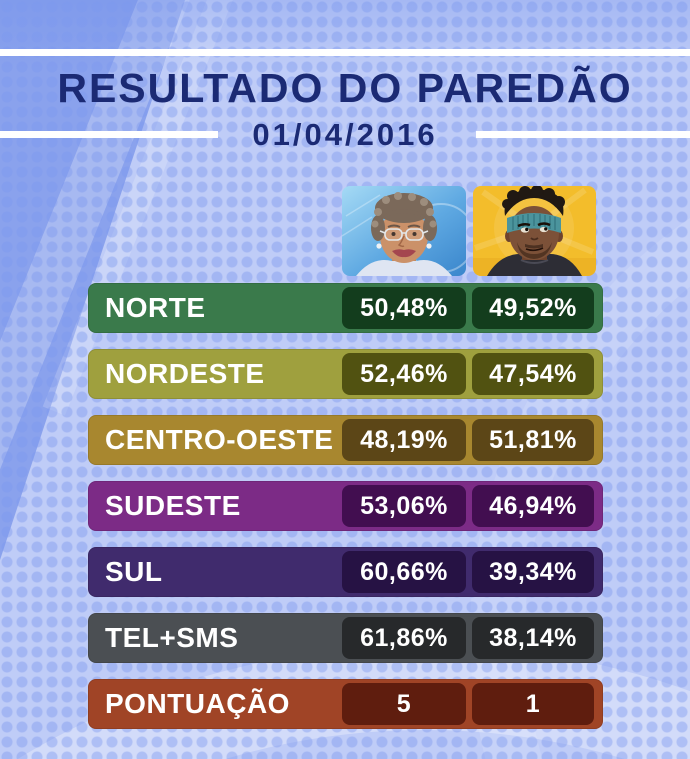 The height and width of the screenshot is (759, 690). I want to click on vote-value-right: 38,14%, so click(533, 638).